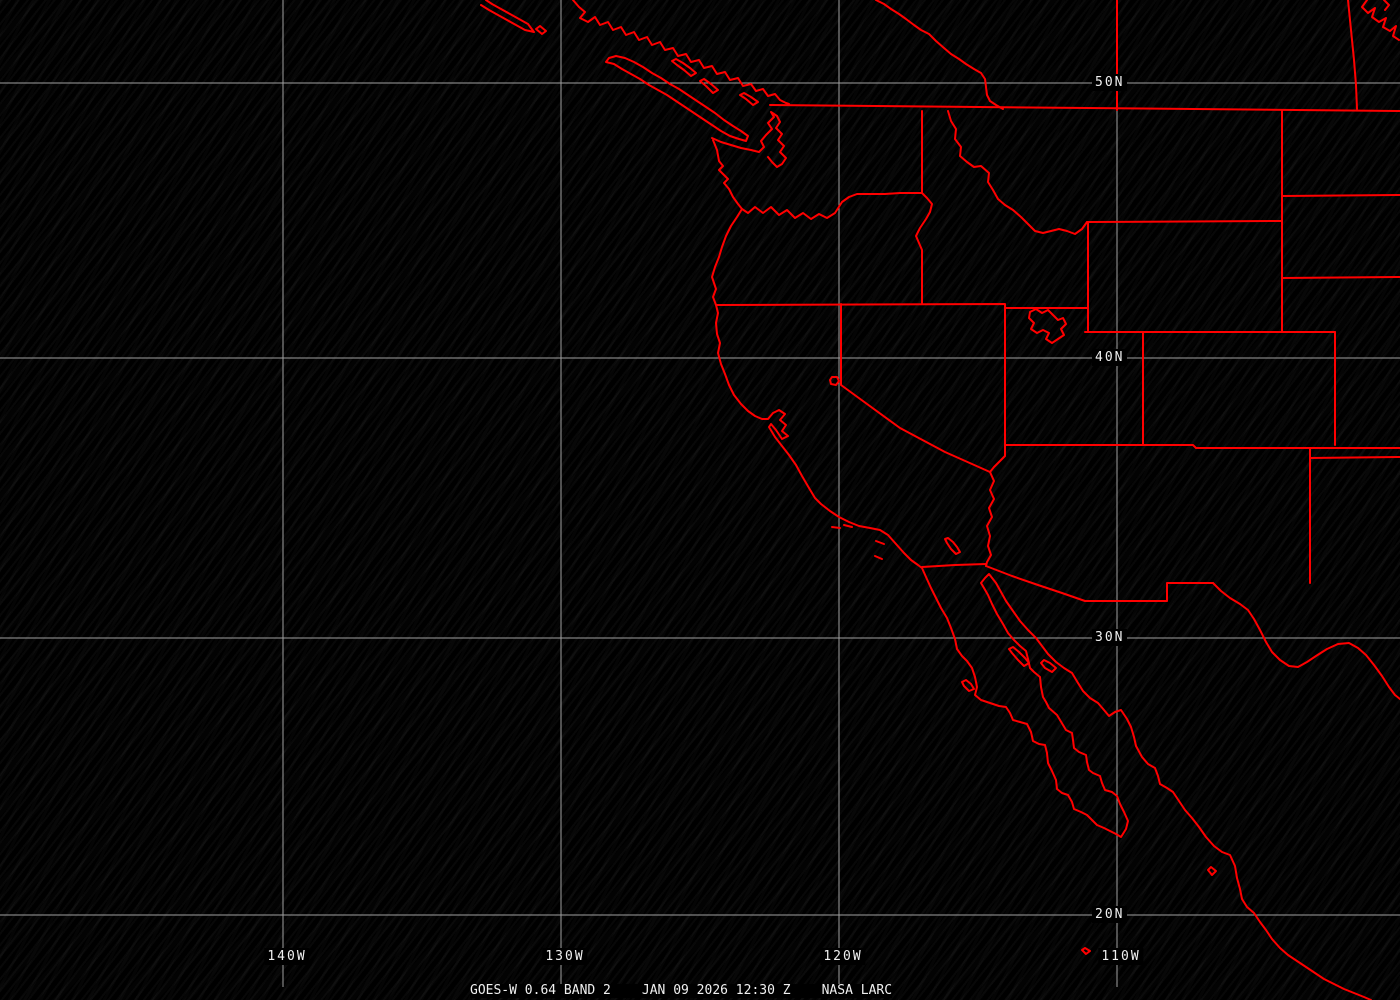 The width and height of the screenshot is (1400, 1000). Describe the element at coordinates (939, 55) in the screenshot. I see `map-bc-alberta-border` at that location.